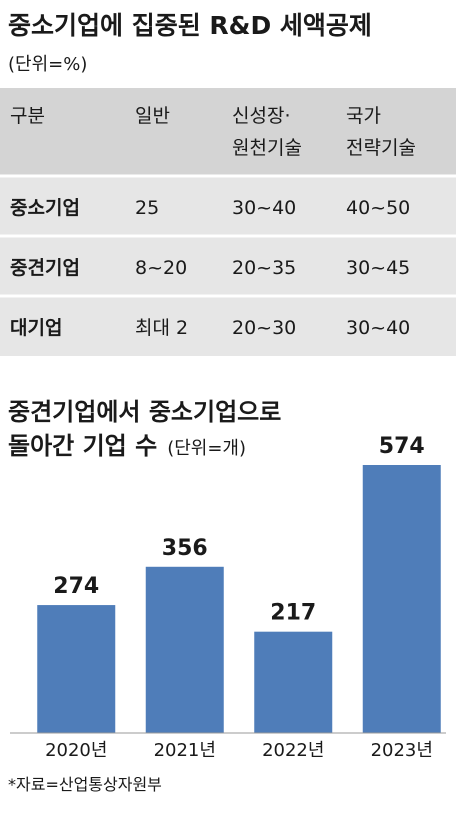  Describe the element at coordinates (261, 116) in the screenshot. I see `column-header: 신성장·` at that location.